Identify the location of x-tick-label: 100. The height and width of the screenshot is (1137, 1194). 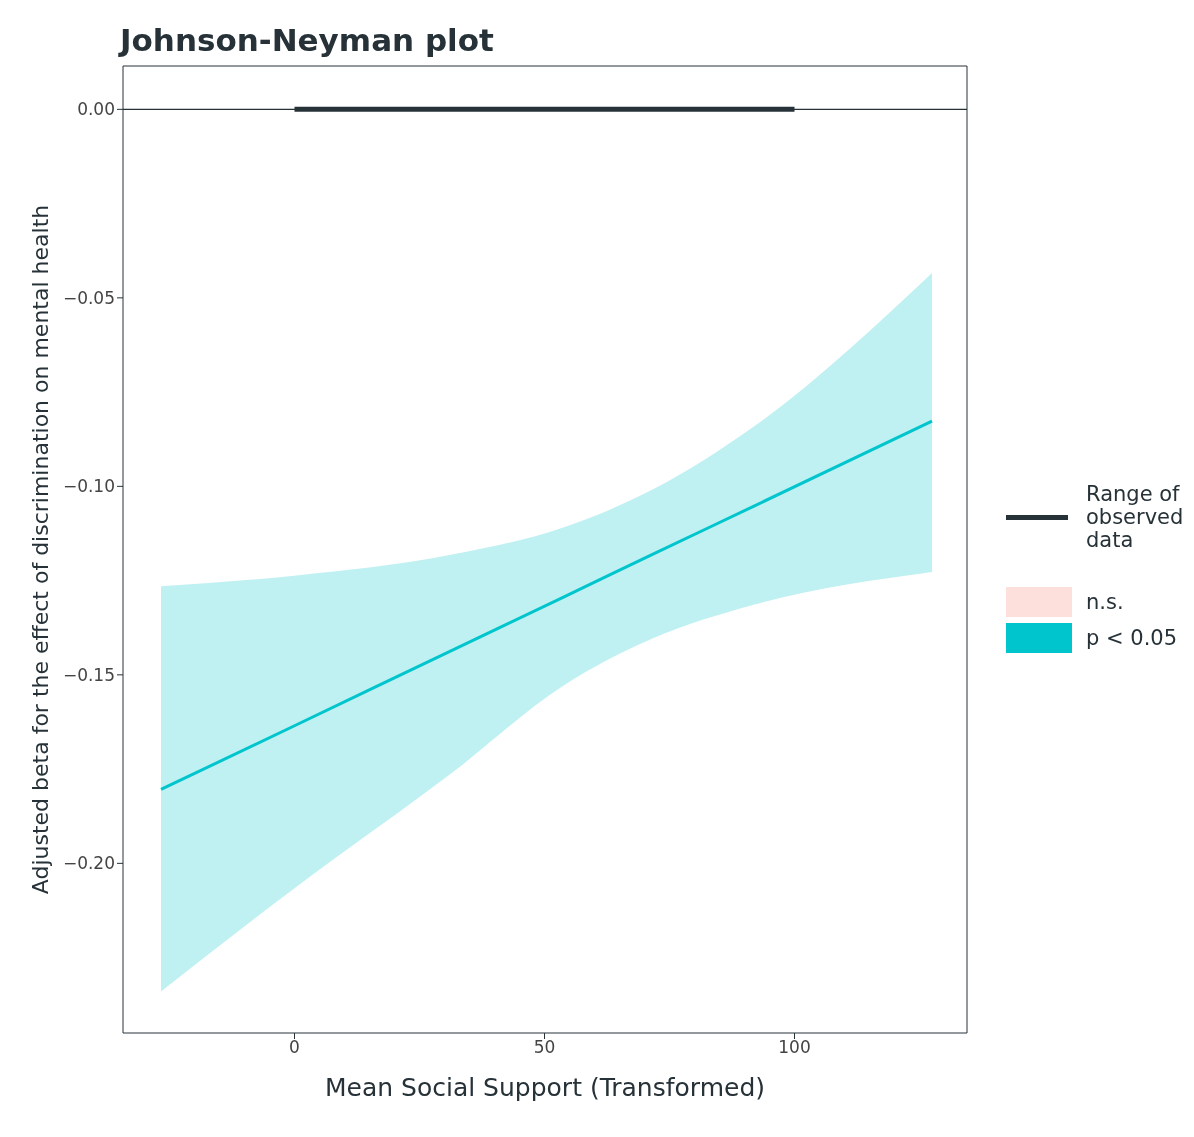
(794, 1047).